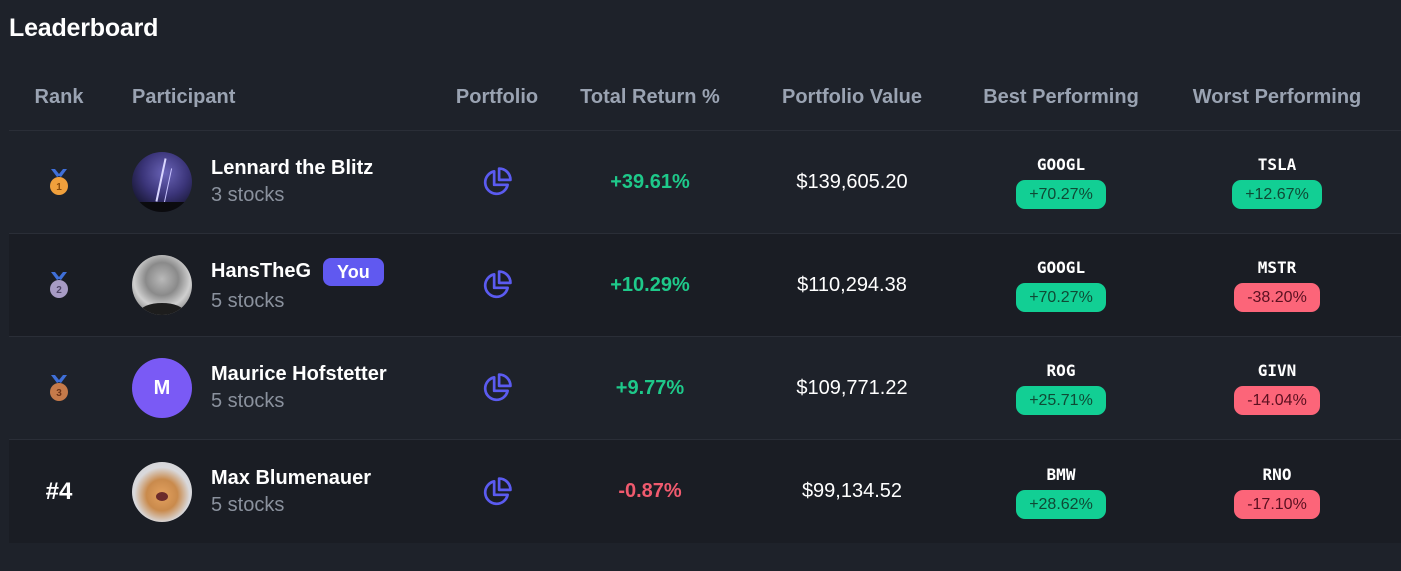 The height and width of the screenshot is (571, 1401). I want to click on avatar: M, so click(162, 388).